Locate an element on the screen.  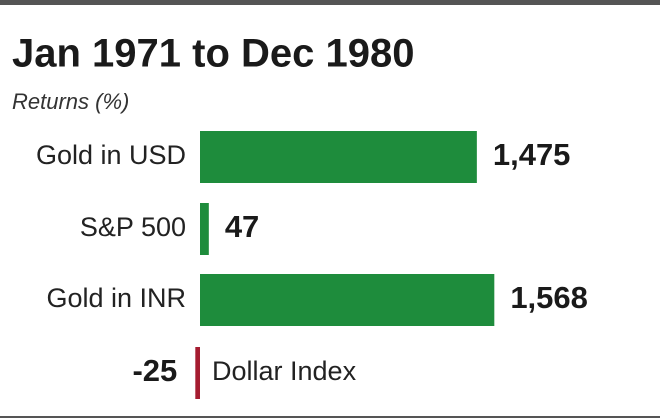
category-label: Dollar Index is located at coordinates (284, 371).